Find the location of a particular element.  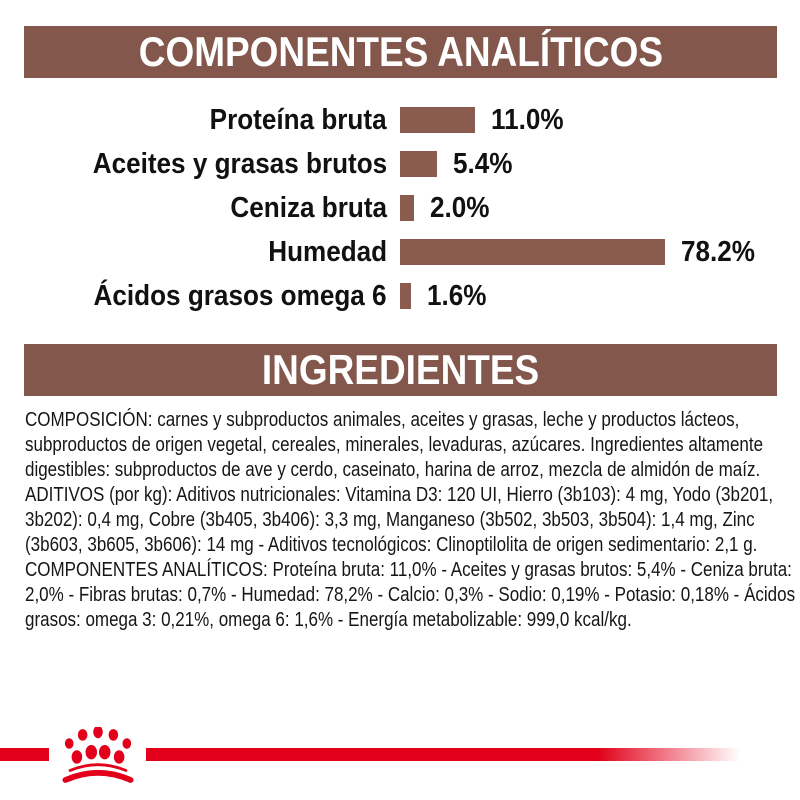

analytical-components-title: COMPONENTES ANALÍTICOS is located at coordinates (400, 51).